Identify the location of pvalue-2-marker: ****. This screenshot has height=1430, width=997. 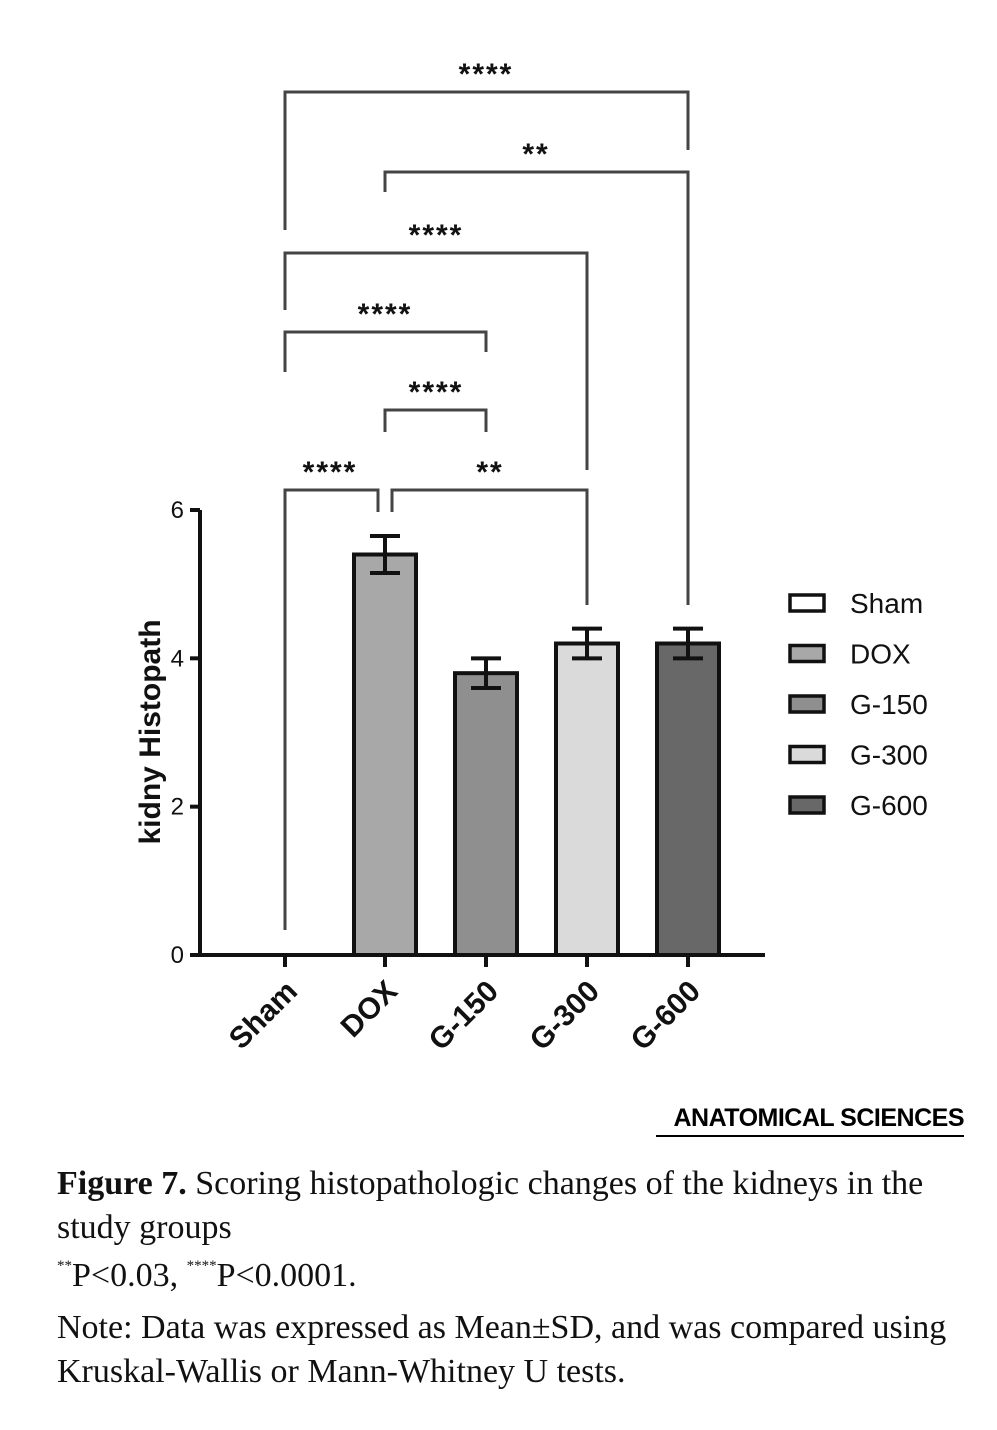
(201, 1266).